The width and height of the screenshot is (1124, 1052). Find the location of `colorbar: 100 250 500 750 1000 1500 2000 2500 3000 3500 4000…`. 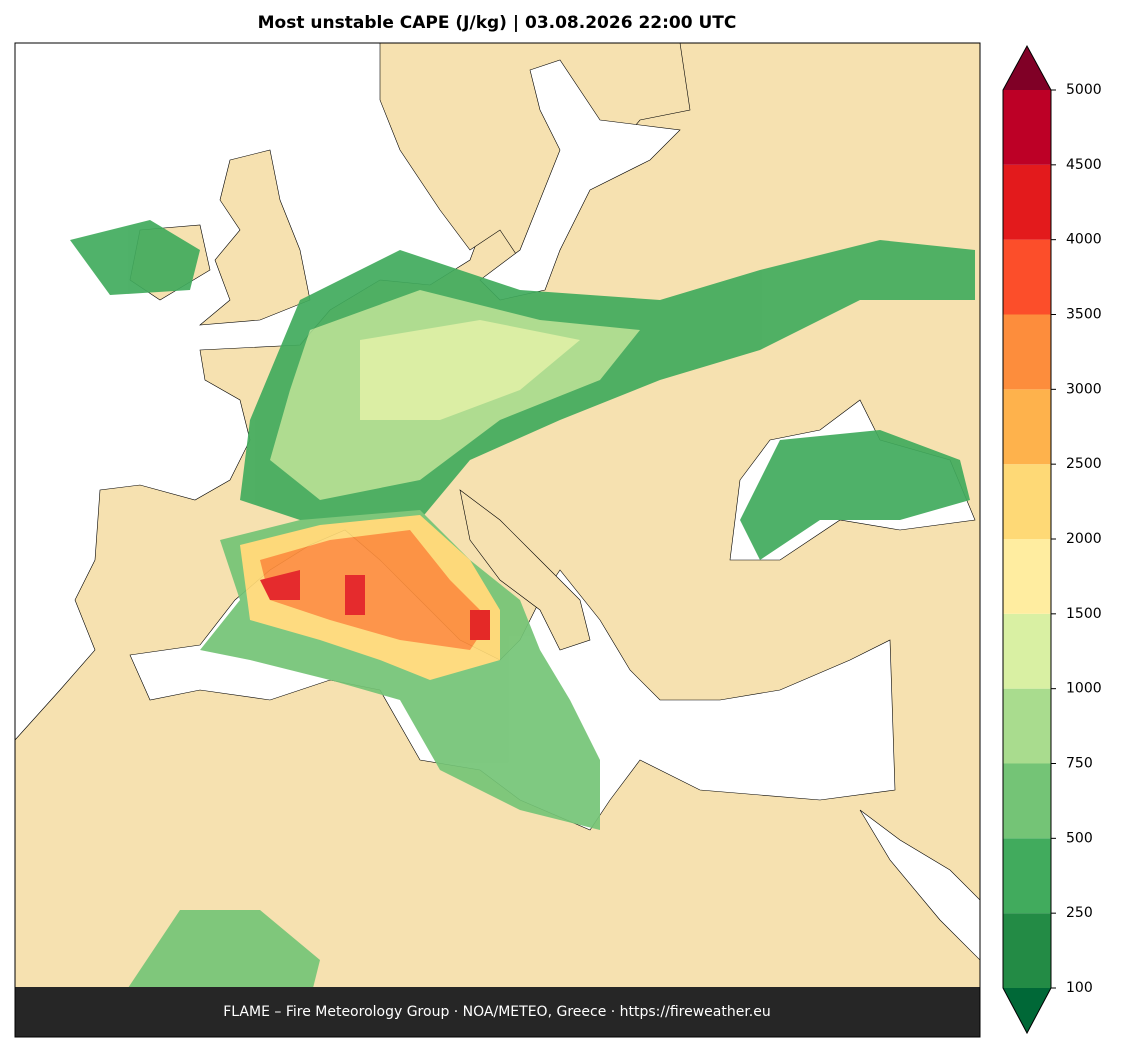

colorbar: 100 250 500 750 1000 1500 2000 2500 3000 3500 4000… is located at coordinates (1052, 539).